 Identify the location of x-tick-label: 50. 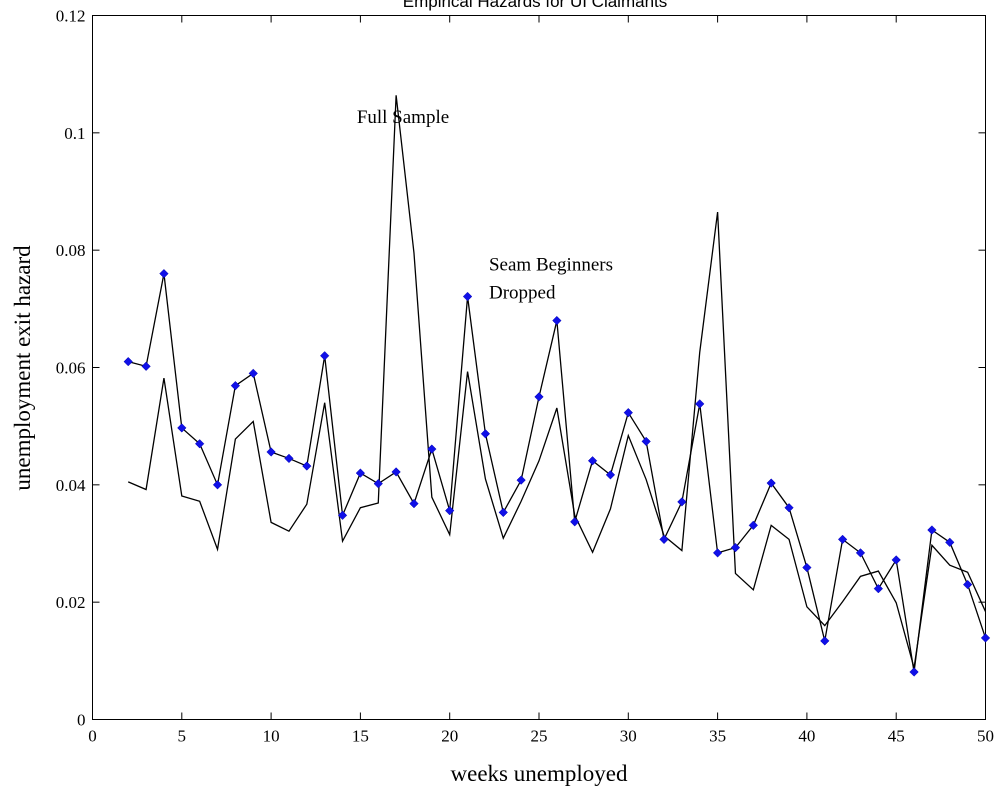
(985, 736).